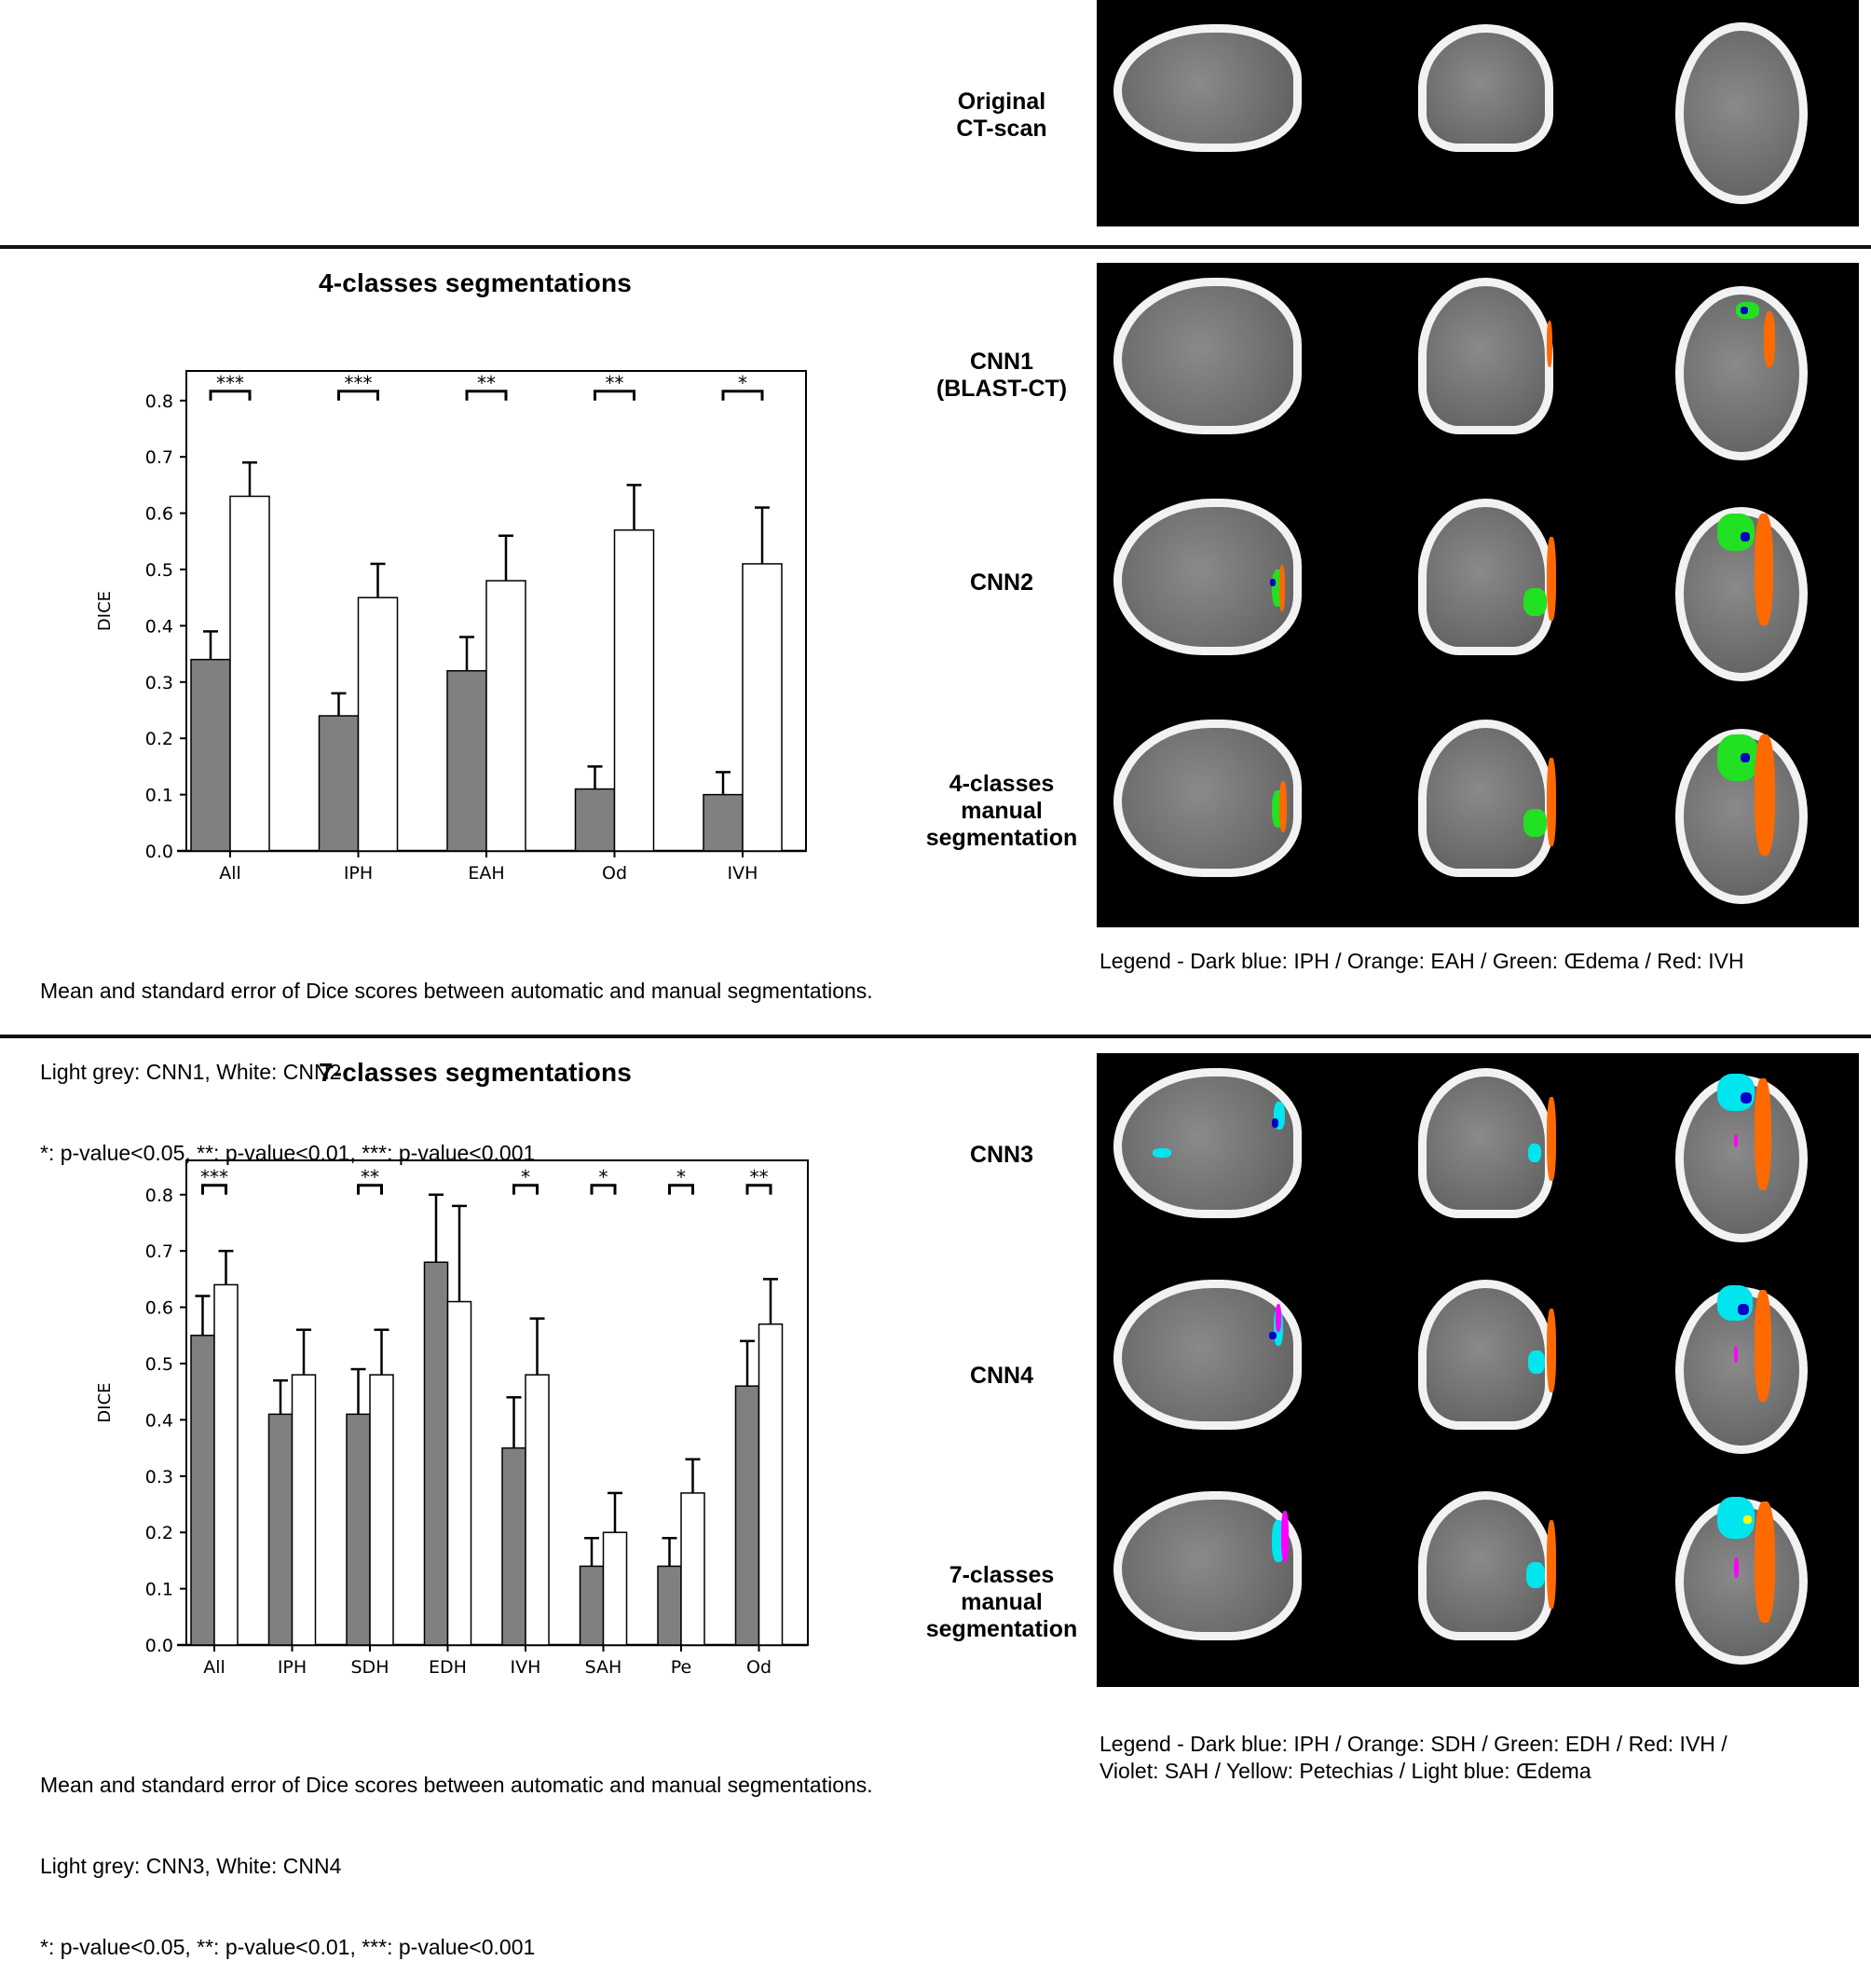 The image size is (1871, 1988). What do you see at coordinates (191, 1072) in the screenshot?
I see `caption-line: Light grey: CNN1, White: CNN2` at bounding box center [191, 1072].